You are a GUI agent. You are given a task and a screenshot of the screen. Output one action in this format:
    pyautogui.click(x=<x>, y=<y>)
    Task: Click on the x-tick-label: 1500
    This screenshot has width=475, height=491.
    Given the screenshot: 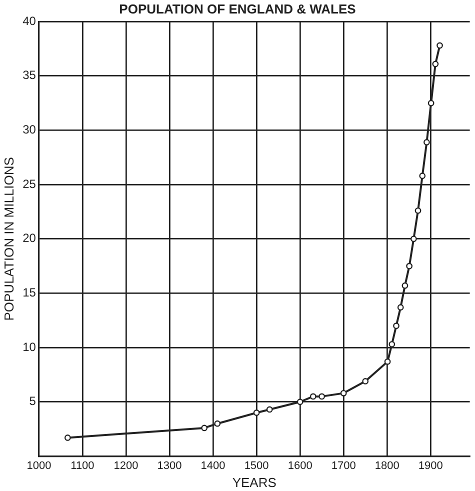 What is the action you would take?
    pyautogui.click(x=256, y=466)
    